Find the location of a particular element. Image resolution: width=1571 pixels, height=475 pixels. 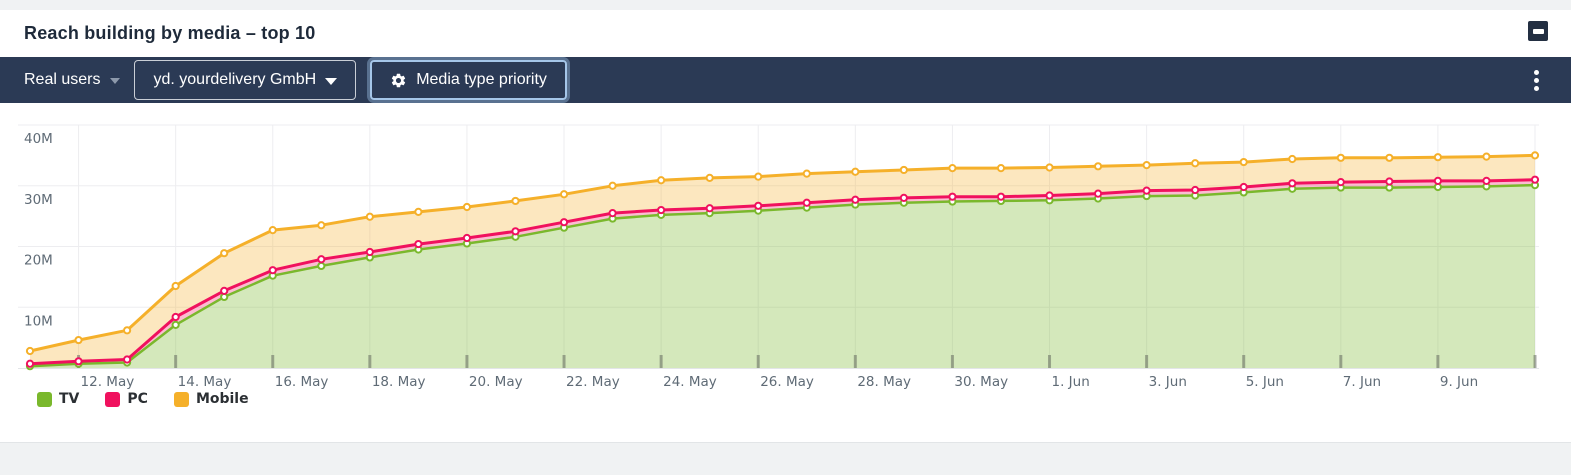

legend-item-mobile: Mobile is located at coordinates (211, 399).